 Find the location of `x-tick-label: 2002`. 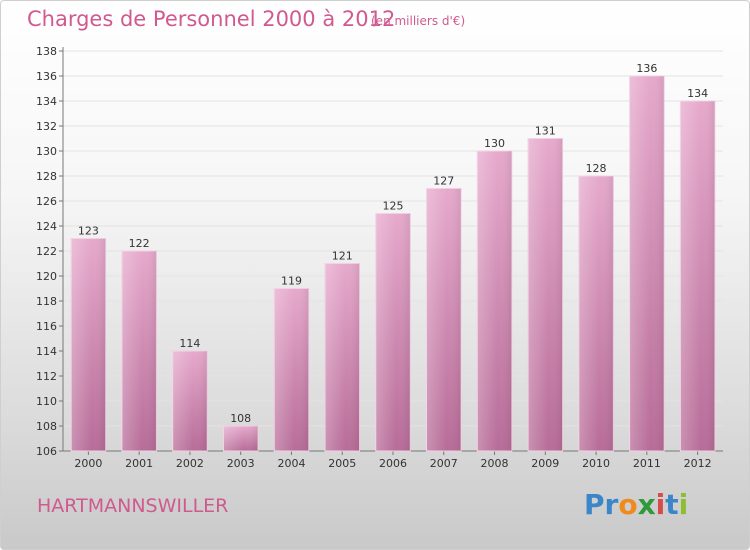

x-tick-label: 2002 is located at coordinates (190, 463).